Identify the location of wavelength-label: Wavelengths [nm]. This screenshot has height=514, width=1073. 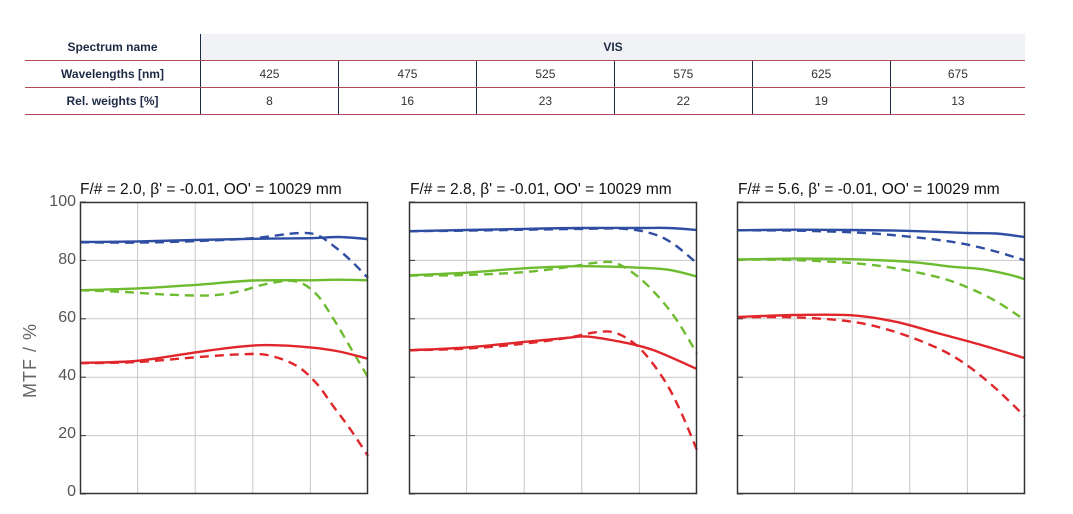
(113, 74).